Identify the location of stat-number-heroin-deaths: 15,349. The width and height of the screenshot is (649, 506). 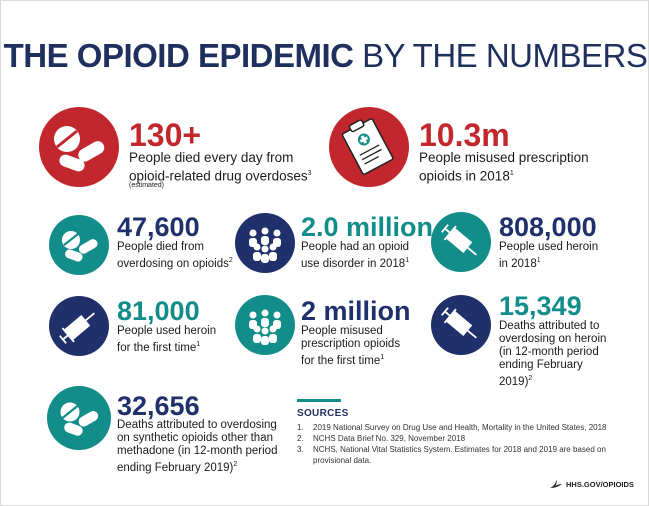
(540, 306).